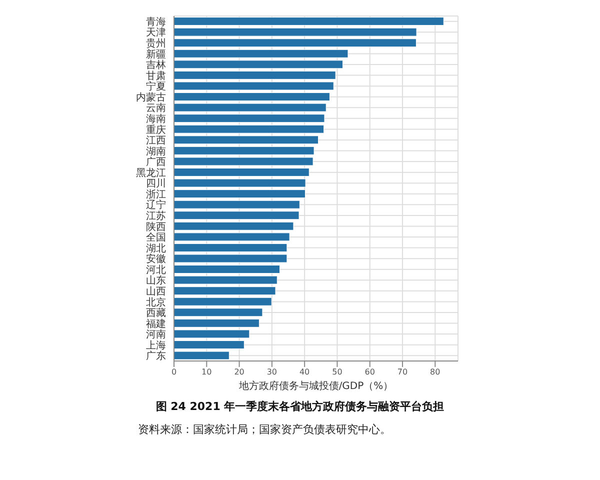  What do you see at coordinates (156, 356) in the screenshot?
I see `y-tick-label: 广东` at bounding box center [156, 356].